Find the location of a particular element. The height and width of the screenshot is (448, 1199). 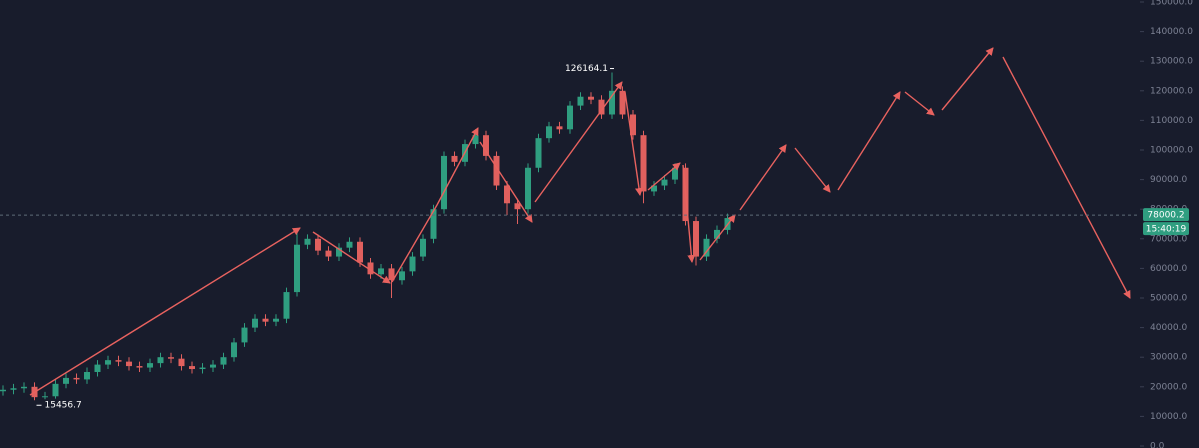

y-tick-label: 120000.0 is located at coordinates (1171, 91).